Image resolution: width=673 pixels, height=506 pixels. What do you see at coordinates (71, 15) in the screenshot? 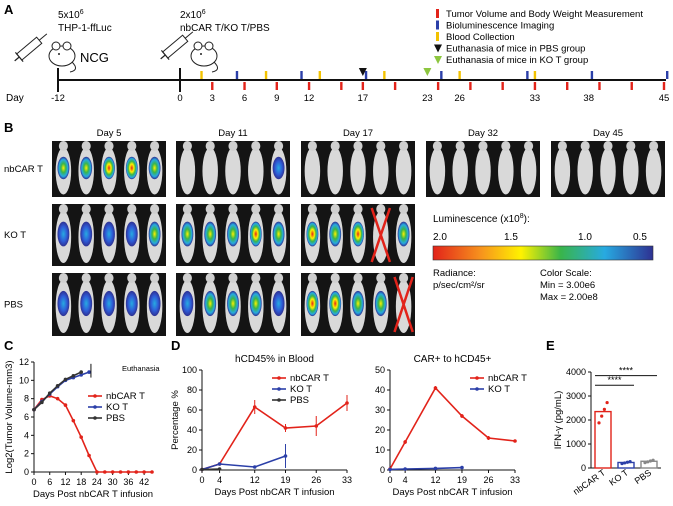
I see `inoculation-dose: 5x10⁶` at bounding box center [71, 15].